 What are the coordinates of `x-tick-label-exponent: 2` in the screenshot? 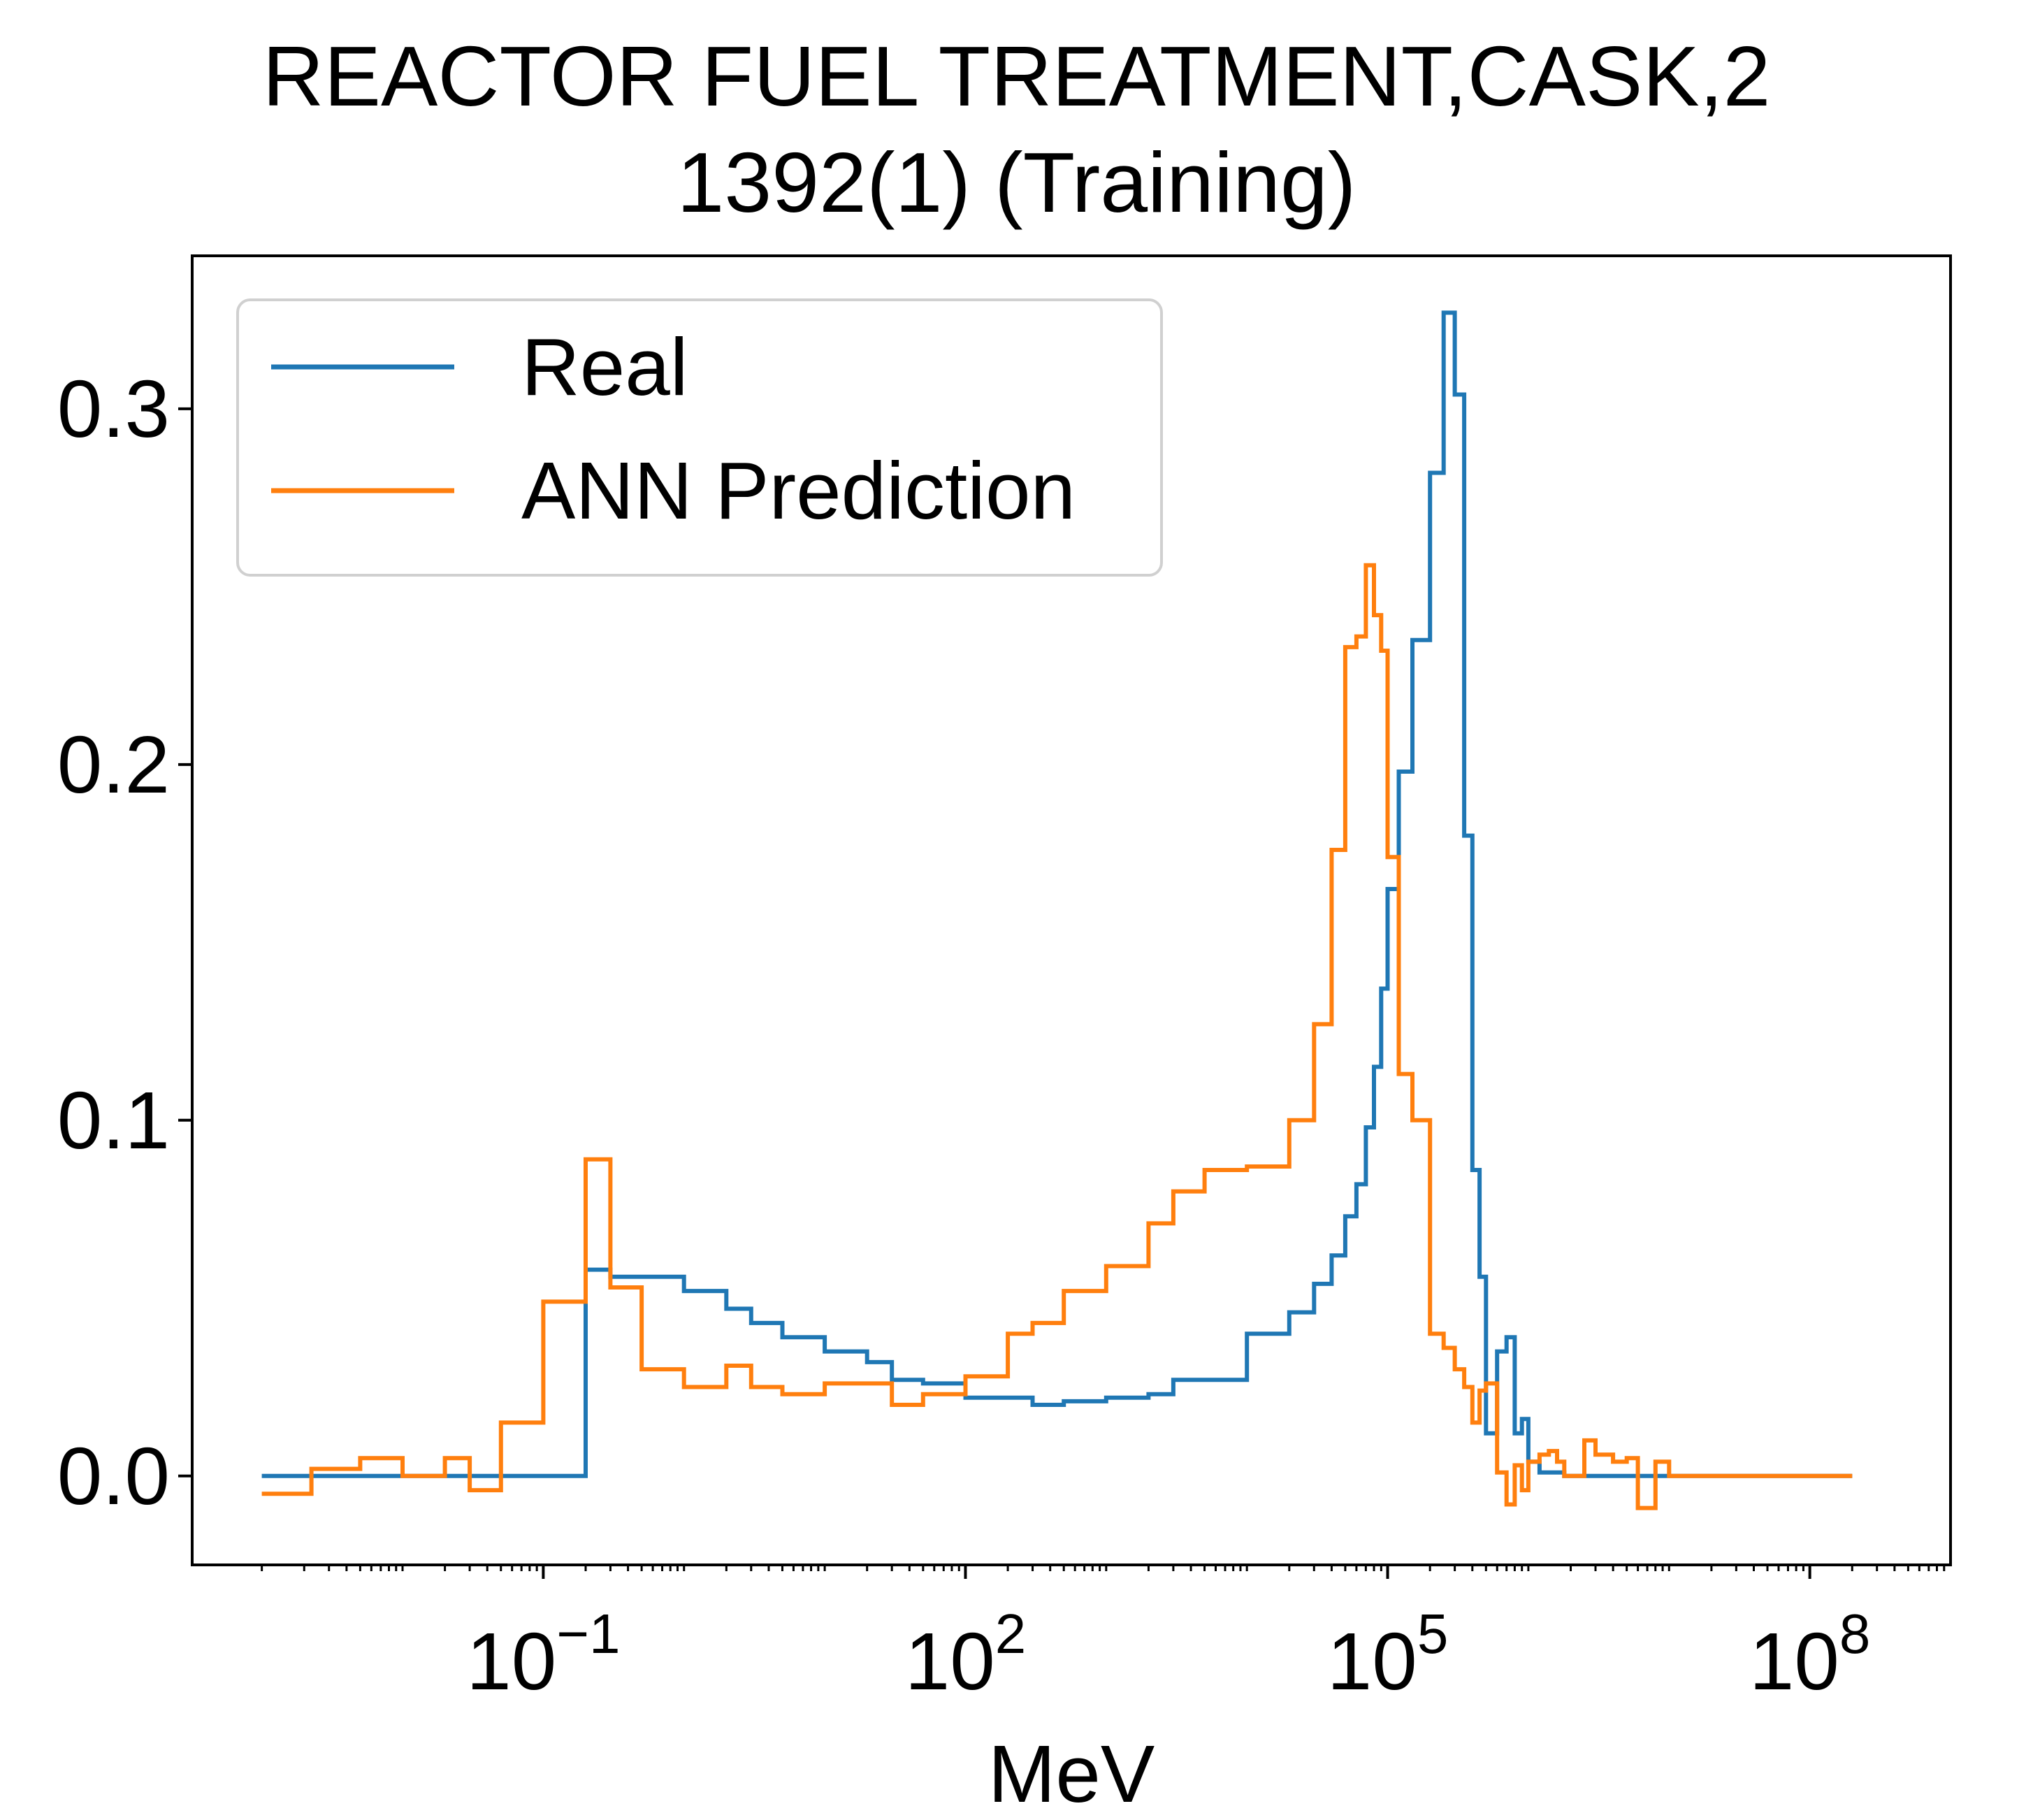 It's located at (1011, 1634).